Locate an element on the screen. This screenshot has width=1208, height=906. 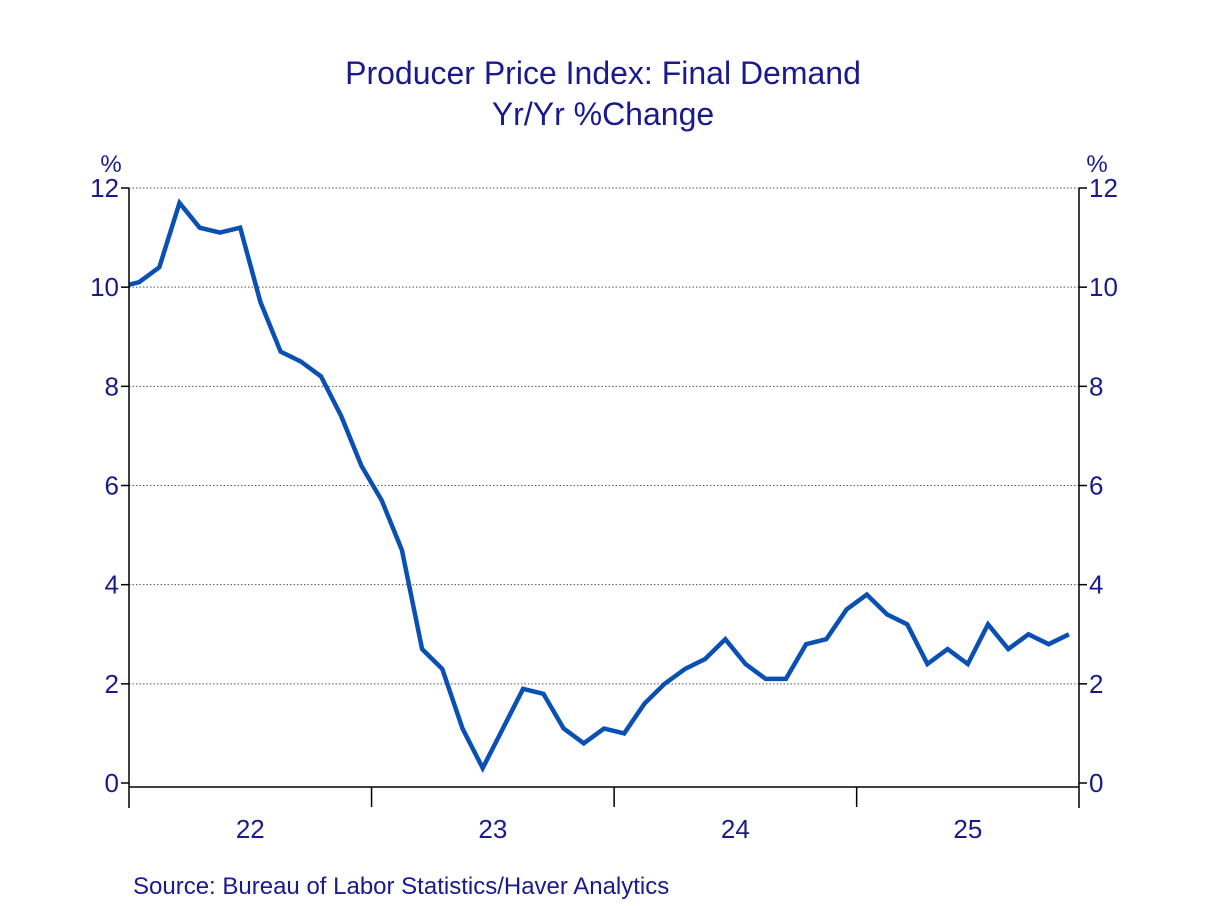
y-tick-label-right: 6 is located at coordinates (1096, 486).